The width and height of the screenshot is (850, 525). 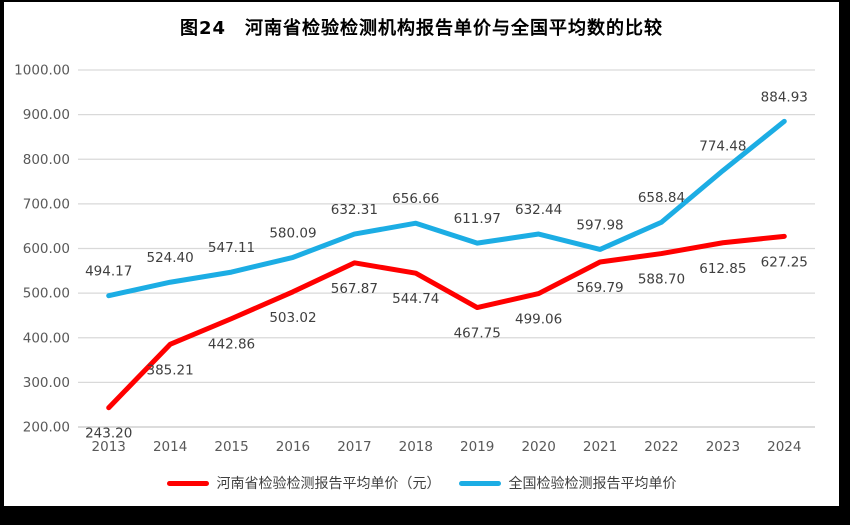 What do you see at coordinates (42, 71) in the screenshot?
I see `y-axis-tick-label: 1000.00` at bounding box center [42, 71].